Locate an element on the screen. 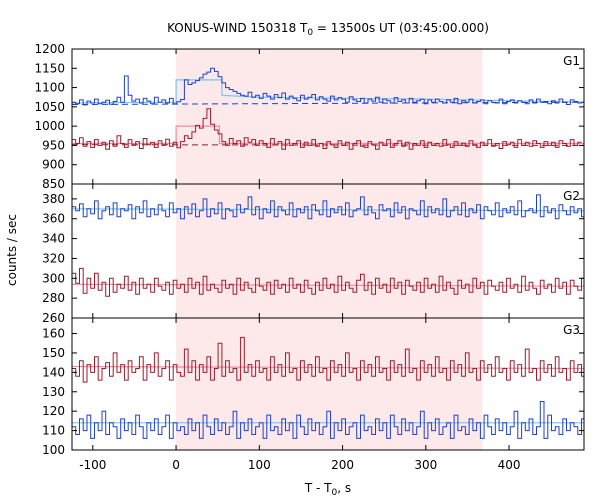  panel-2-y-tick-label: 300 is located at coordinates (53, 278).